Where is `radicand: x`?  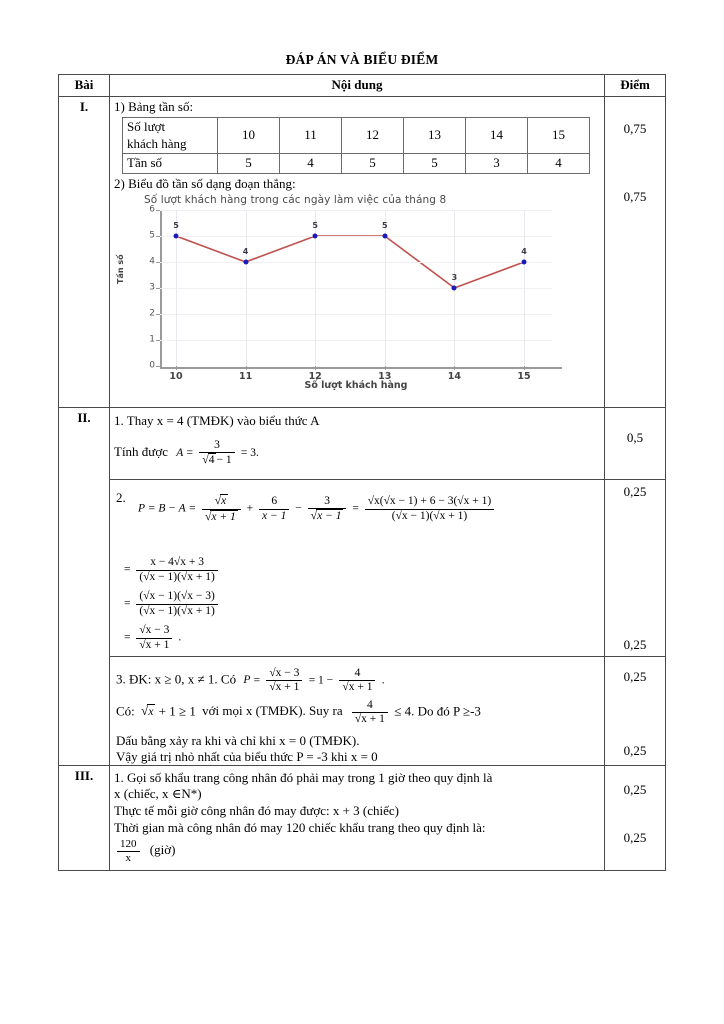 radicand: x is located at coordinates (224, 501).